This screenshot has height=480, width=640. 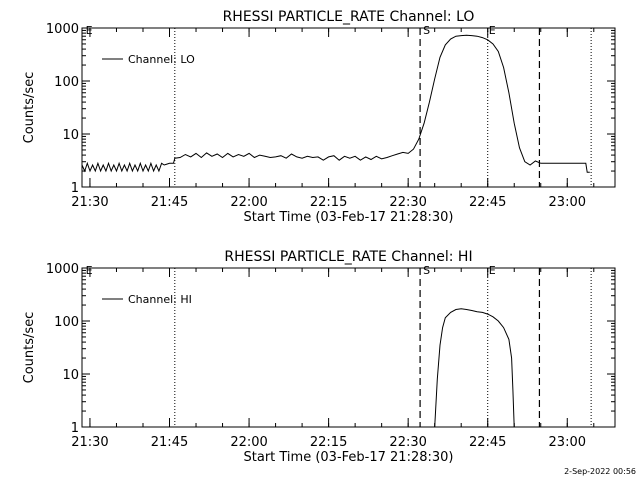 I want to click on chart-title: RHESSI PARTICLE_RATE Channel: LO, so click(x=349, y=17).